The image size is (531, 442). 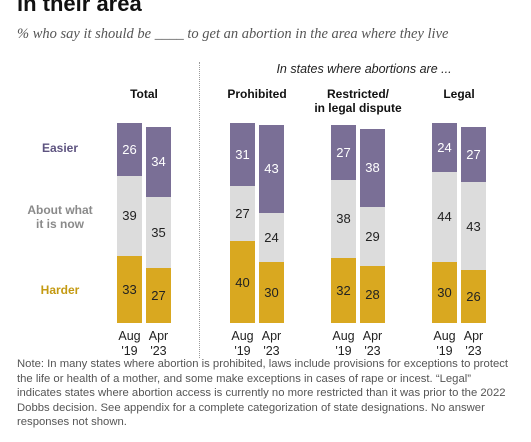 What do you see at coordinates (444, 148) in the screenshot?
I see `bar-segment-easier: 24` at bounding box center [444, 148].